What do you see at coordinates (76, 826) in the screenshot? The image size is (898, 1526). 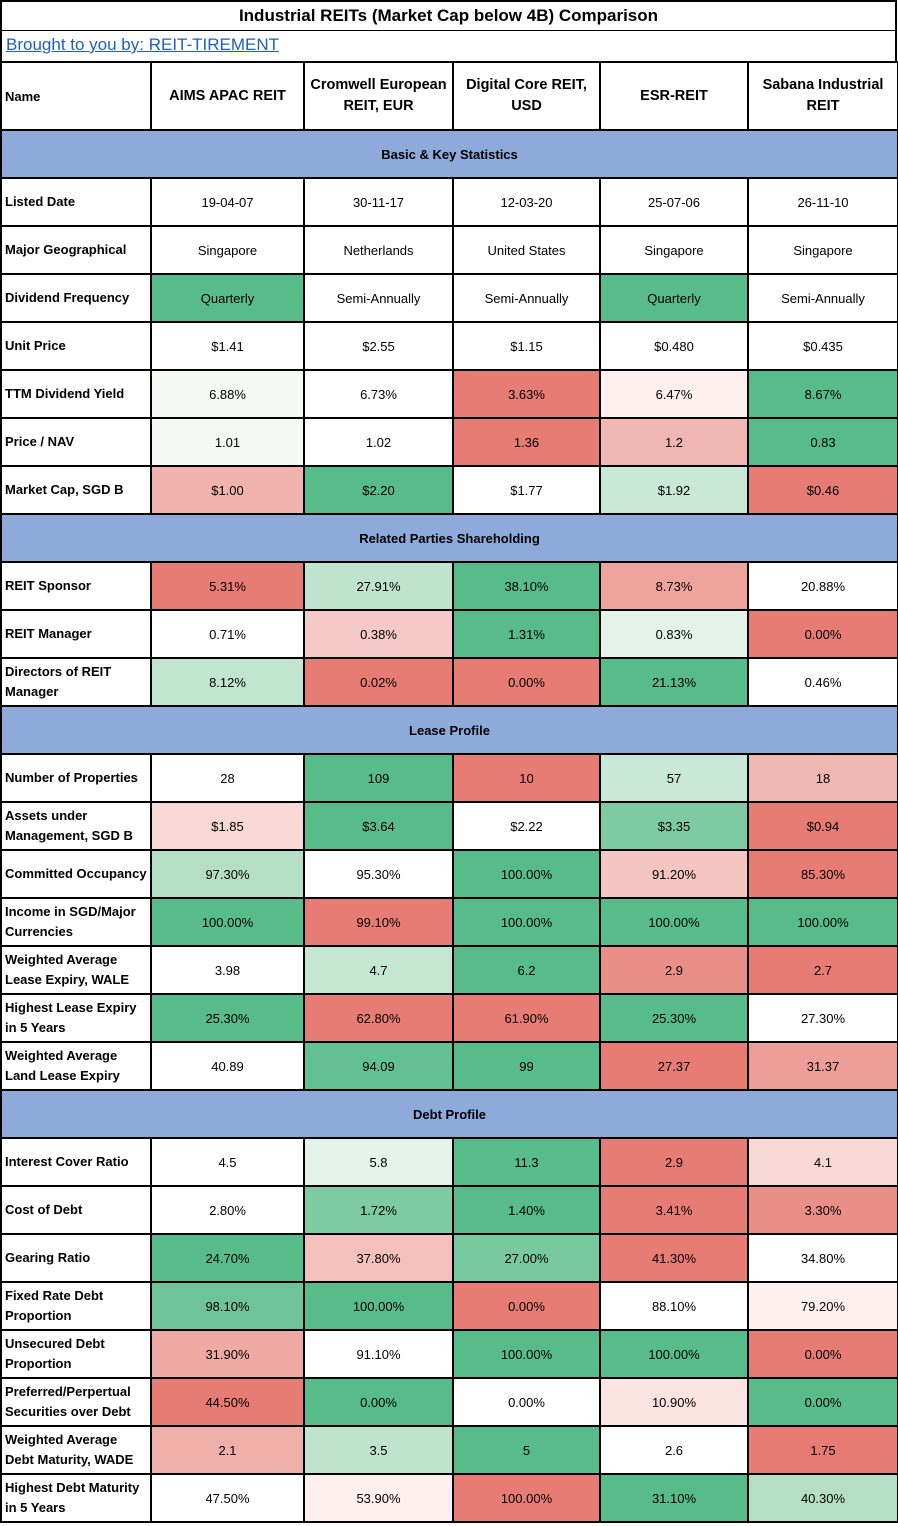 I see `row-label: Assets under Management, SGD B` at bounding box center [76, 826].